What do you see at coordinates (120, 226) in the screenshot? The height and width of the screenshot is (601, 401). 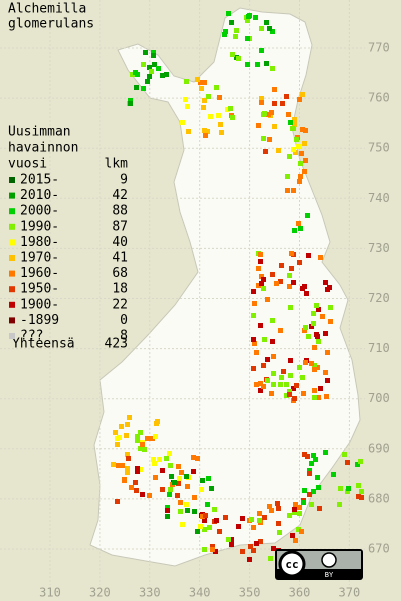 I see `legend-count: 87` at bounding box center [120, 226].